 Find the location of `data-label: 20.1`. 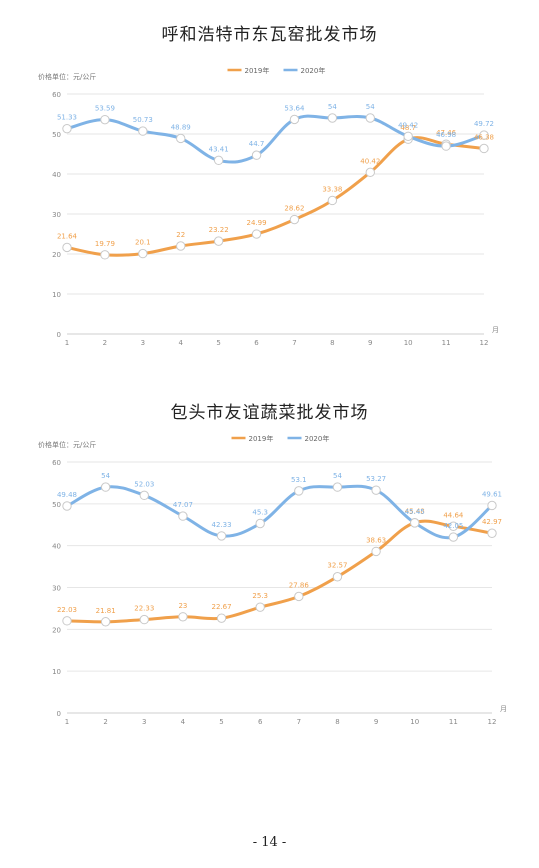

data-label: 20.1 is located at coordinates (143, 243).